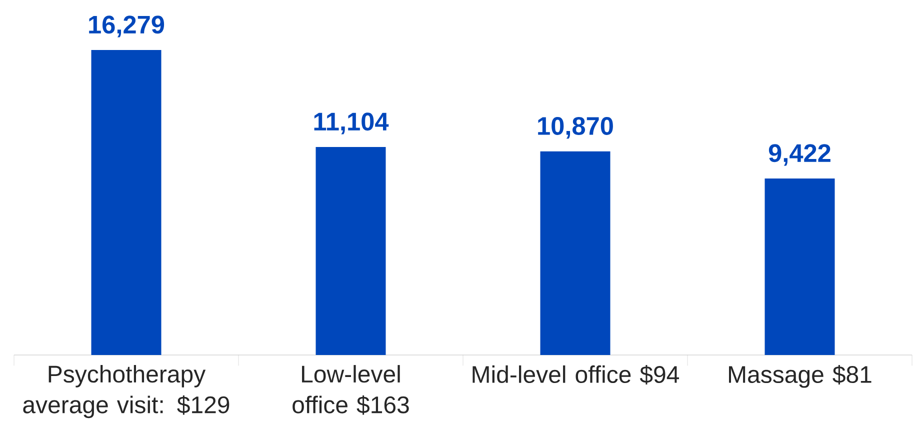 This screenshot has width=913, height=440. What do you see at coordinates (126, 27) in the screenshot?
I see `data-label: 16,279` at bounding box center [126, 27].